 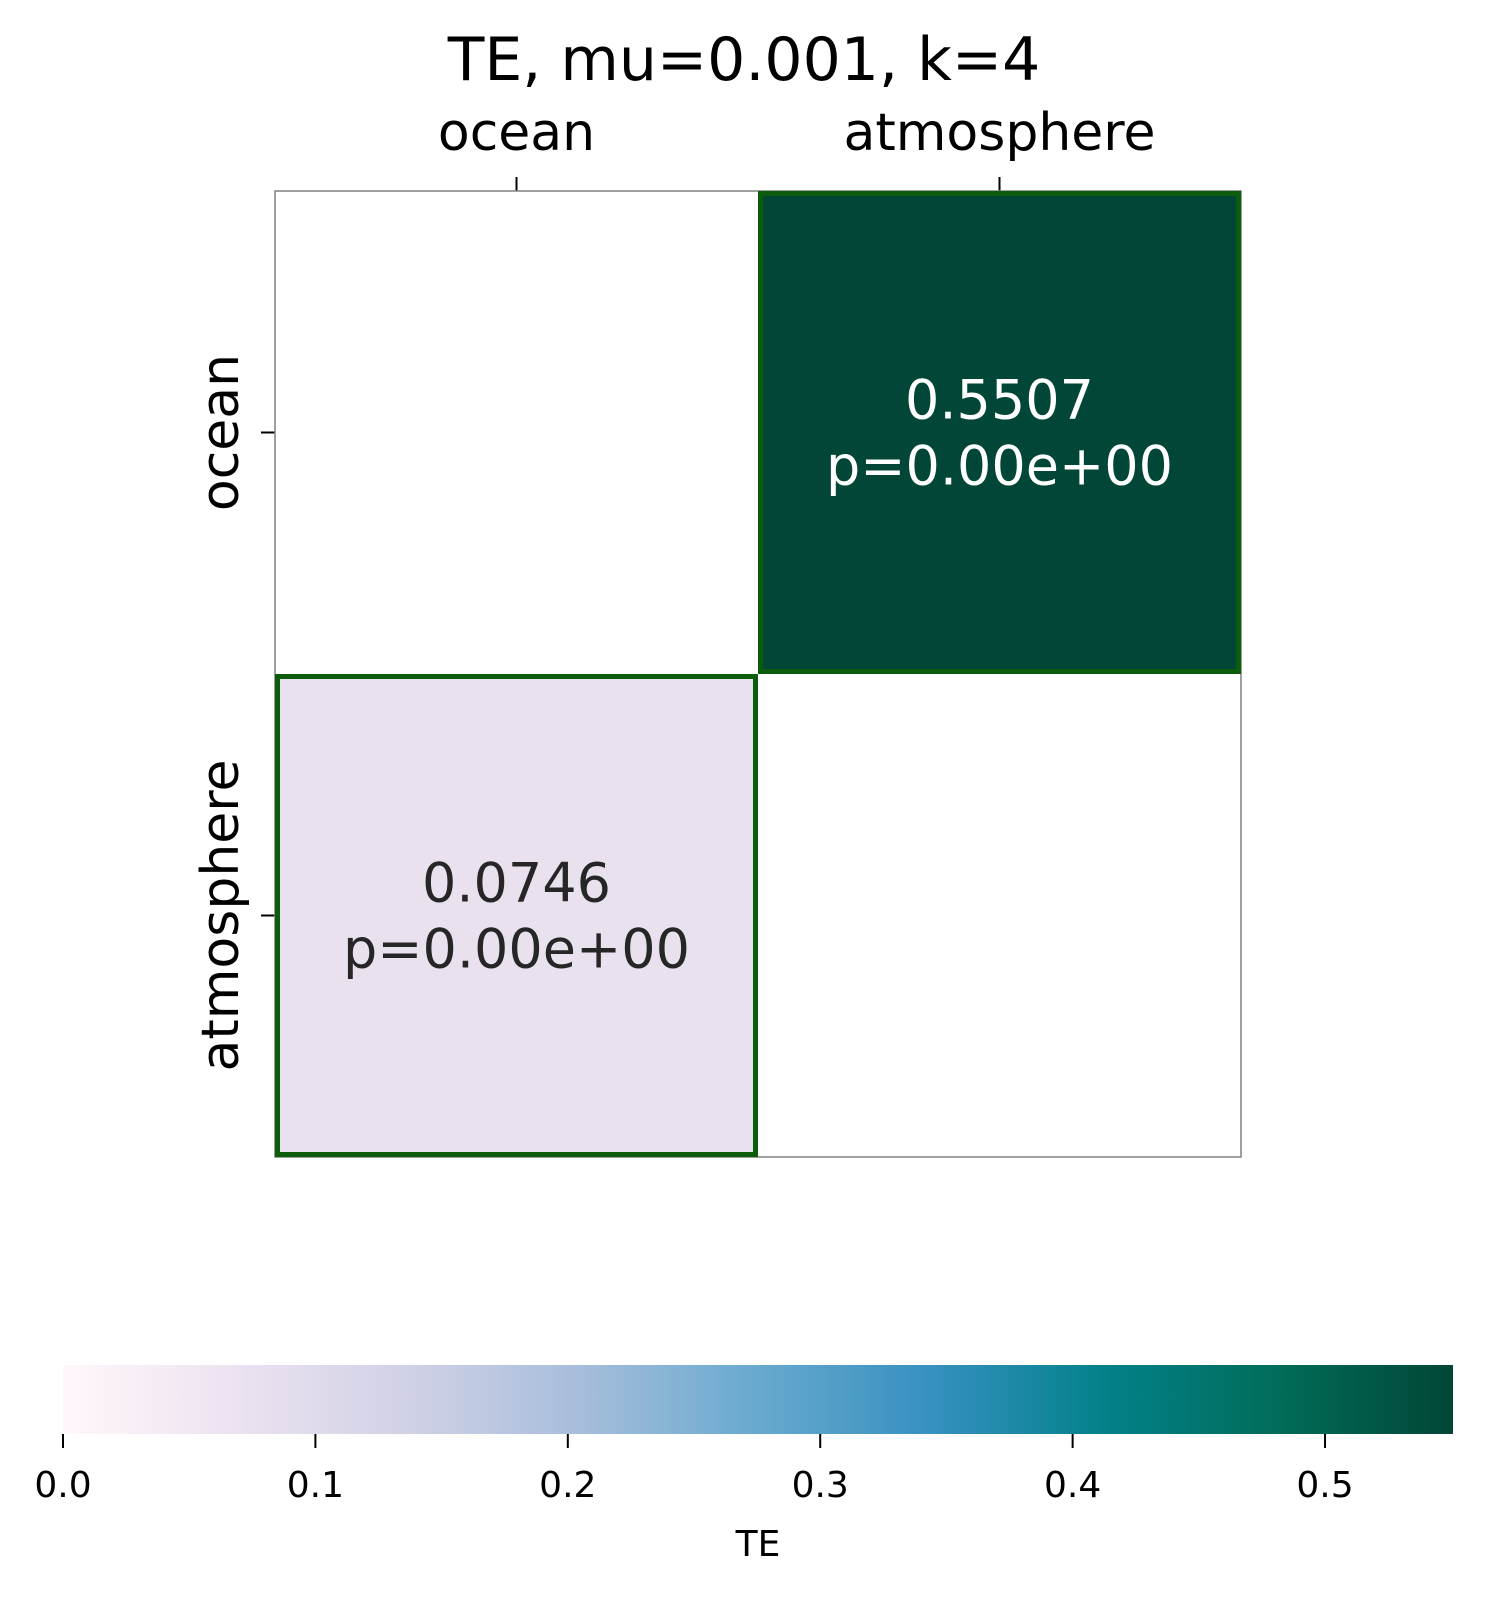 I want to click on cell-value-label: 0.0746, so click(x=516, y=883).